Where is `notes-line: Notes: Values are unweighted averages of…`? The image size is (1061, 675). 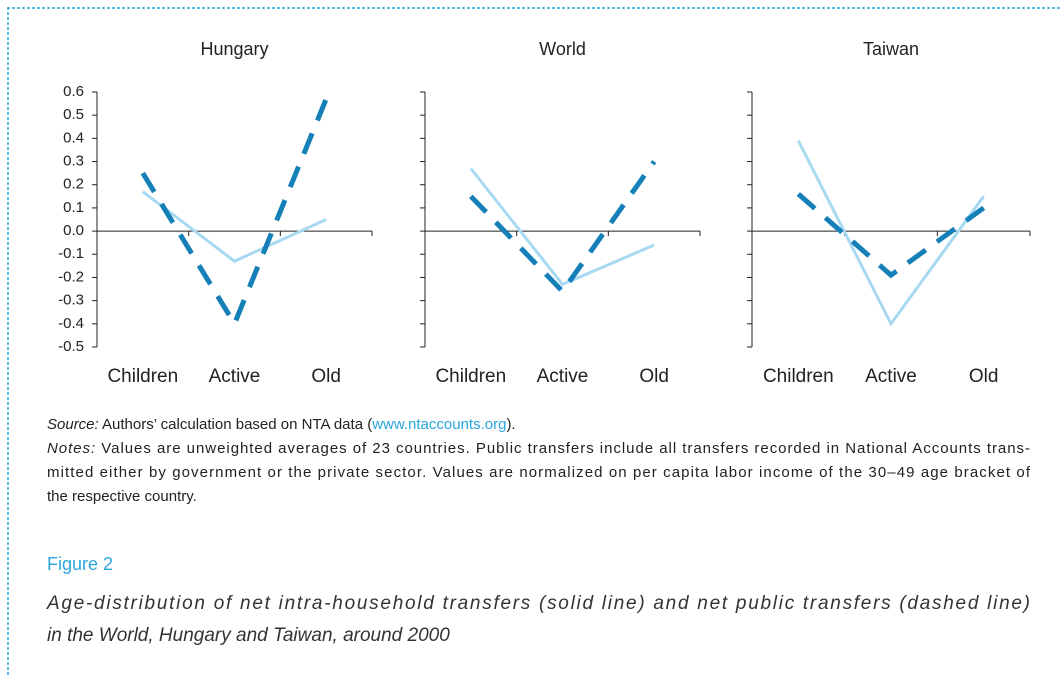 notes-line: Notes: Values are unweighted averages of… is located at coordinates (538, 448).